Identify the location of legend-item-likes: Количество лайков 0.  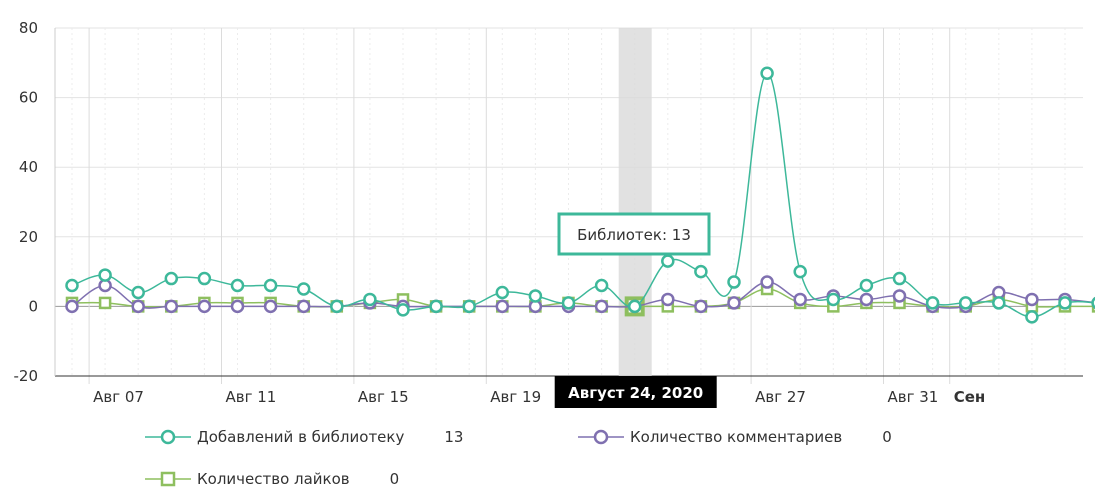
(272, 479).